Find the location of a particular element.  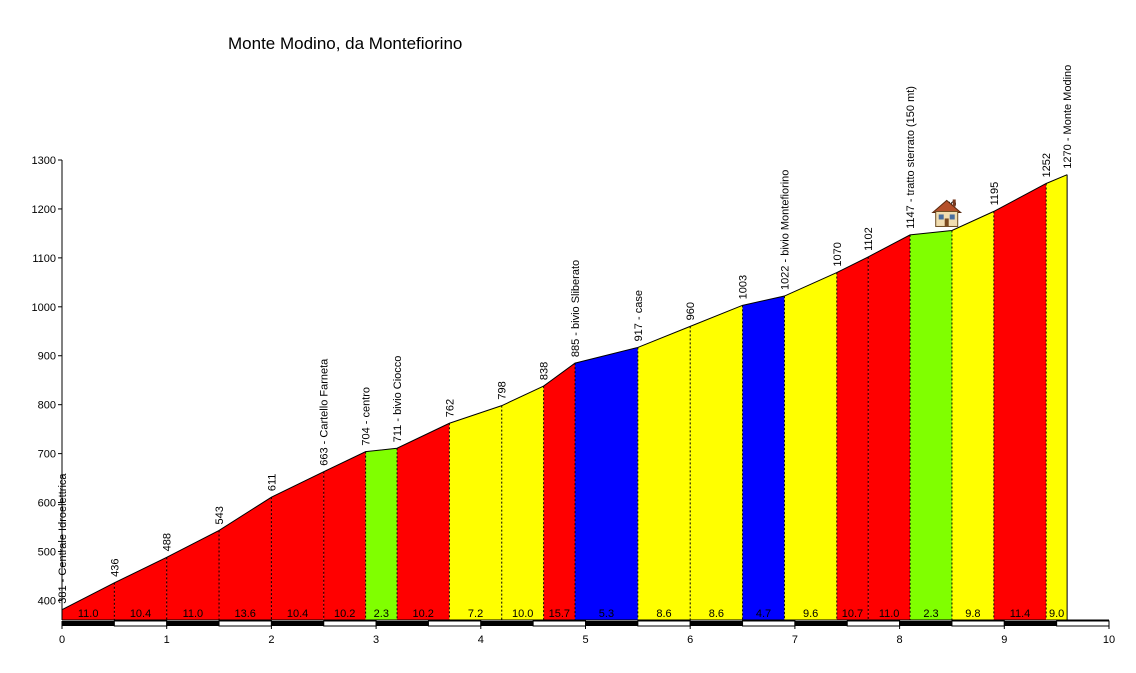

point-elevation-label: 762 is located at coordinates (450, 408).